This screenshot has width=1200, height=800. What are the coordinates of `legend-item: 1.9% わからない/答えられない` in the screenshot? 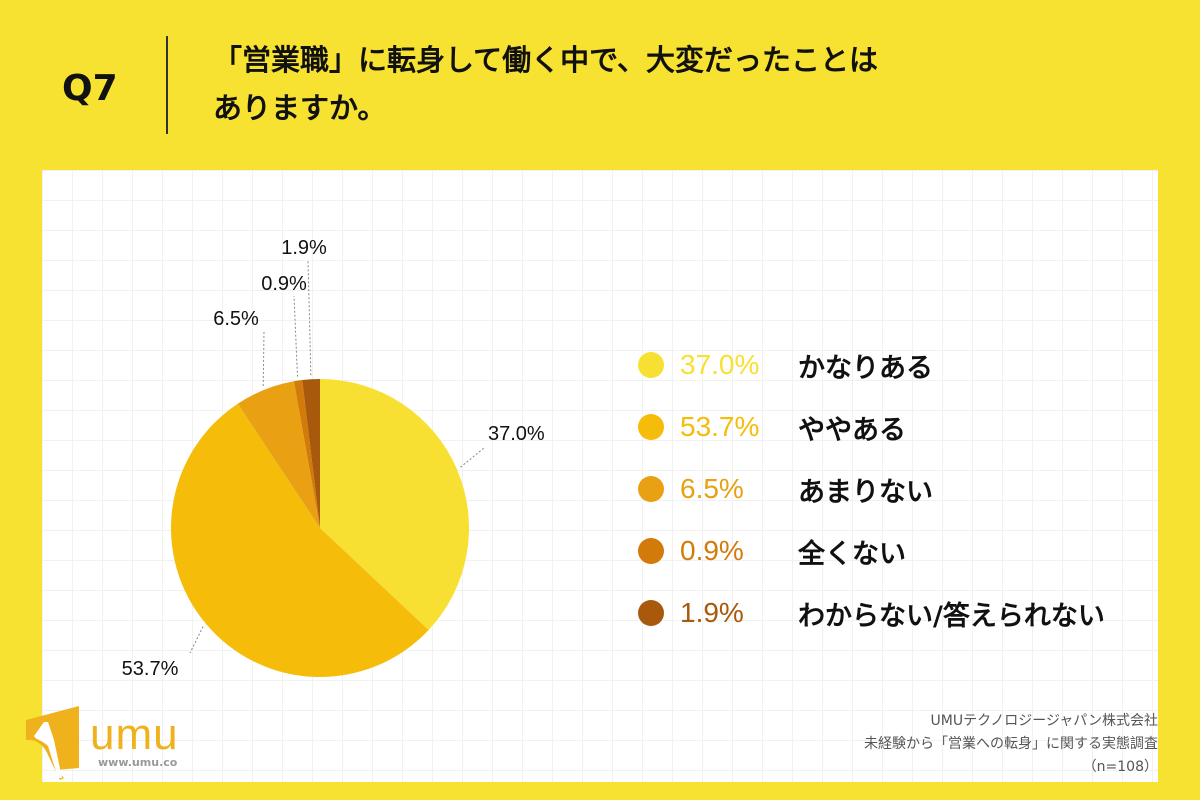 It's located at (871, 613).